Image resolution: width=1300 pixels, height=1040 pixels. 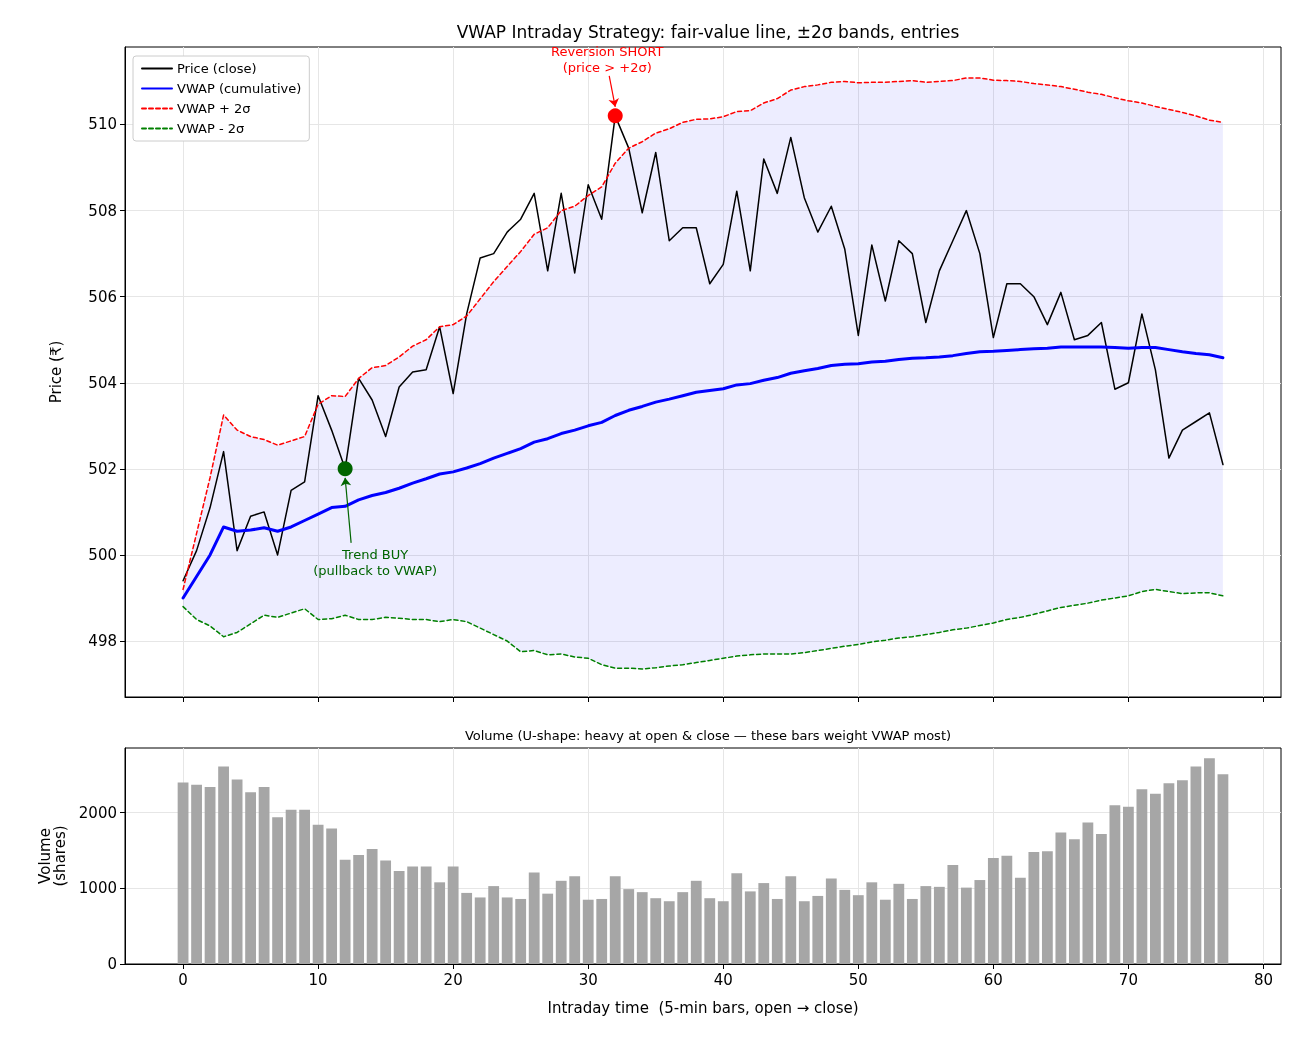 What do you see at coordinates (723, 979) in the screenshot?
I see `x-tick-label: 40` at bounding box center [723, 979].